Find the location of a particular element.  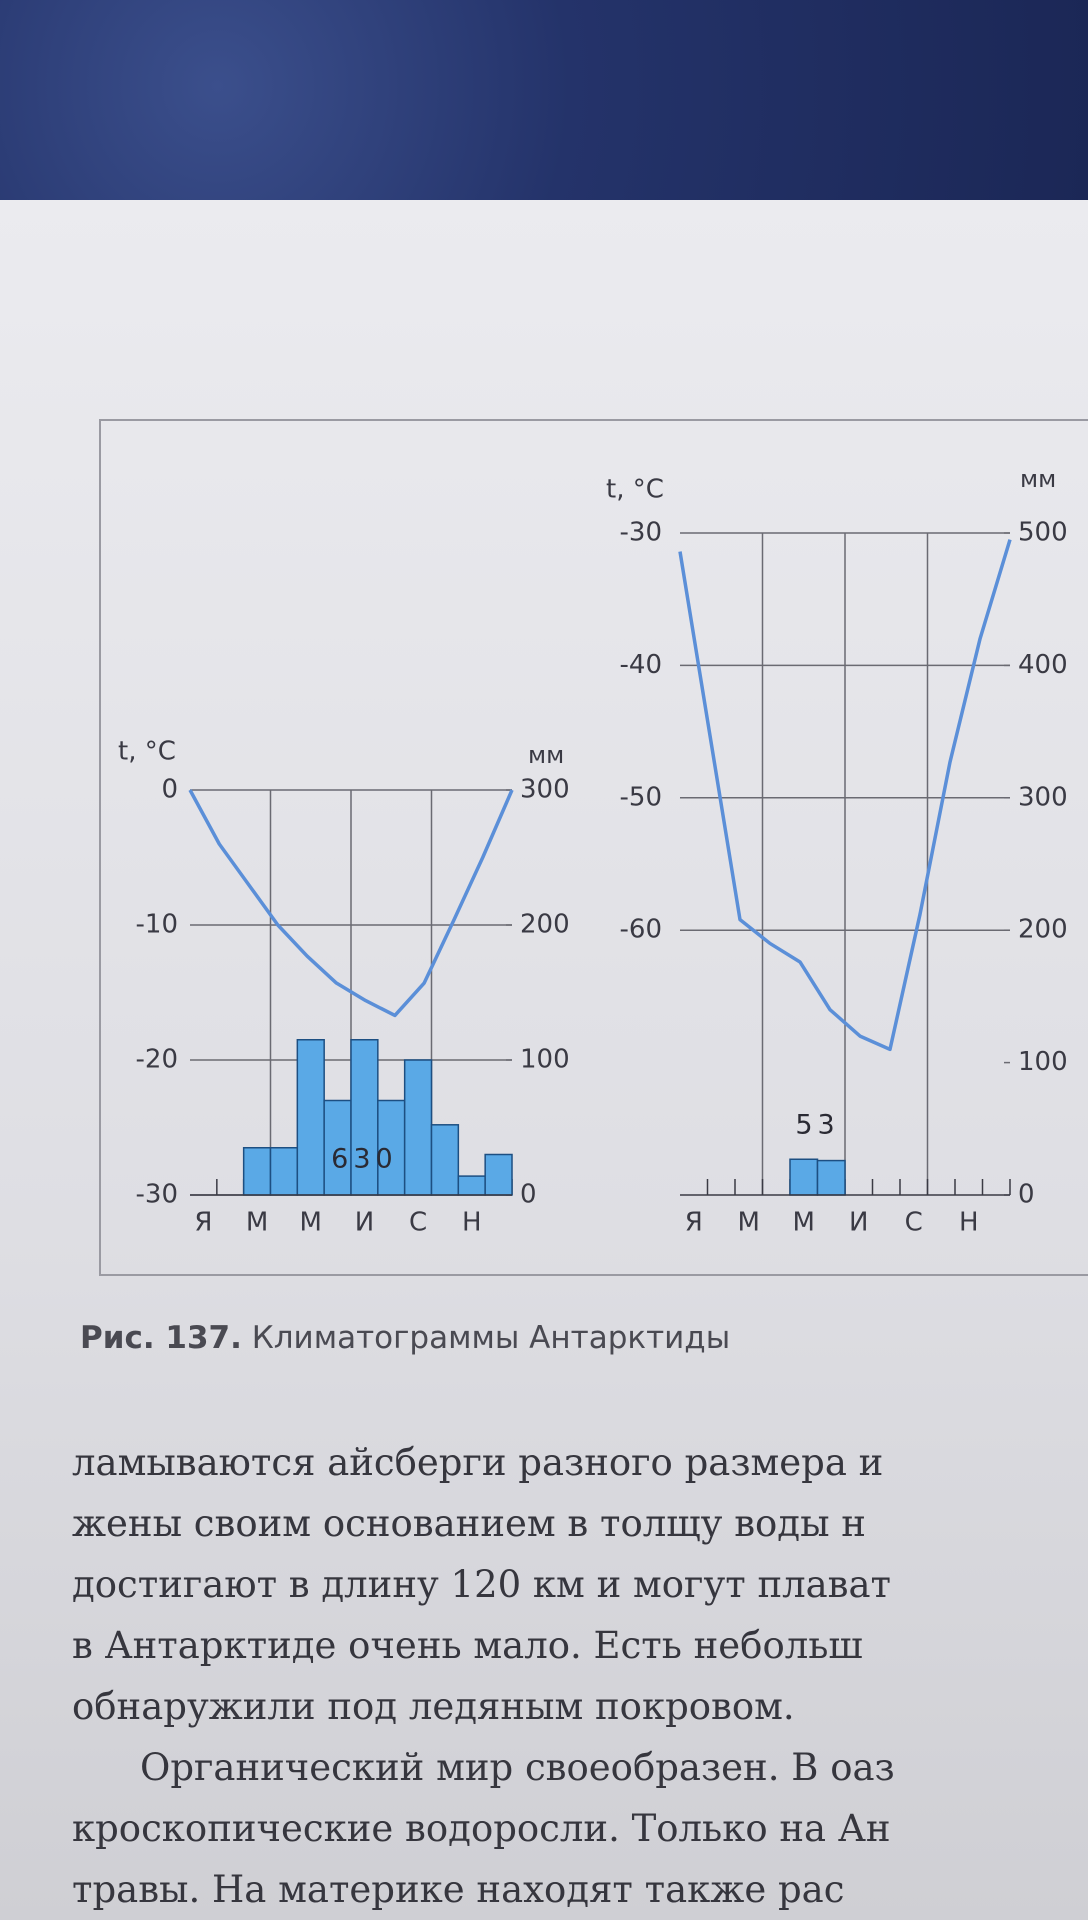

background-fabric is located at coordinates (544, 107).